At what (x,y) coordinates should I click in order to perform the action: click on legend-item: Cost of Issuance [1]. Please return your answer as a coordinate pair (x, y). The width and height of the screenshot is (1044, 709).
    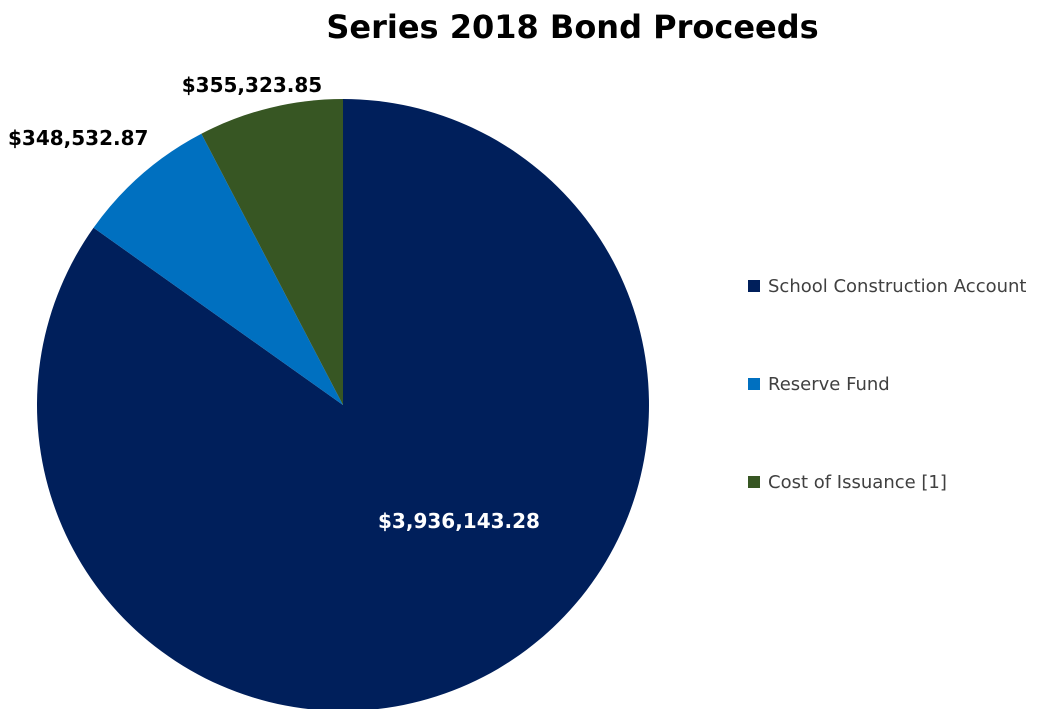
    Looking at the image, I should click on (896, 482).